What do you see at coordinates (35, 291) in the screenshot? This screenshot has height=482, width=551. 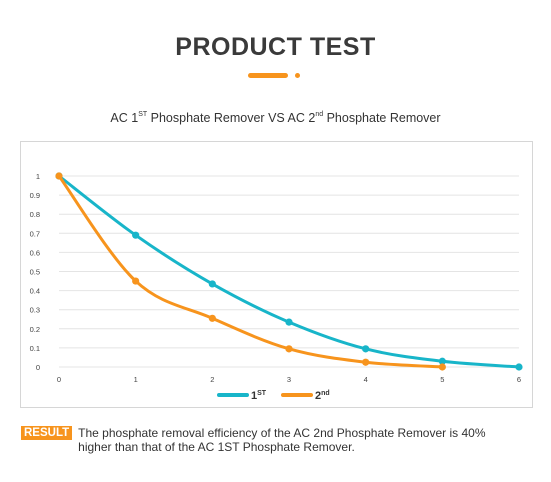 I see `y-tick-label: 0.4` at bounding box center [35, 291].